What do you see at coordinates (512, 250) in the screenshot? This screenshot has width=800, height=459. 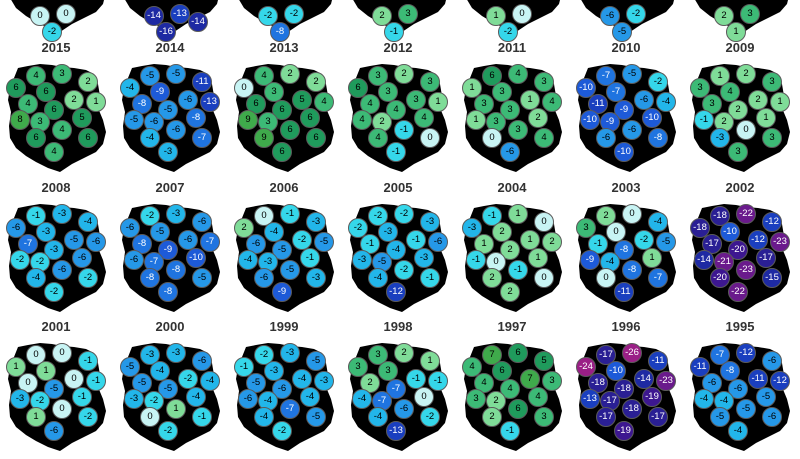 I see `year-map-panel: 2004 -1 1 0 -3 2 2 1 1 2 1 0 -1 -1 2 2 0` at bounding box center [512, 250].